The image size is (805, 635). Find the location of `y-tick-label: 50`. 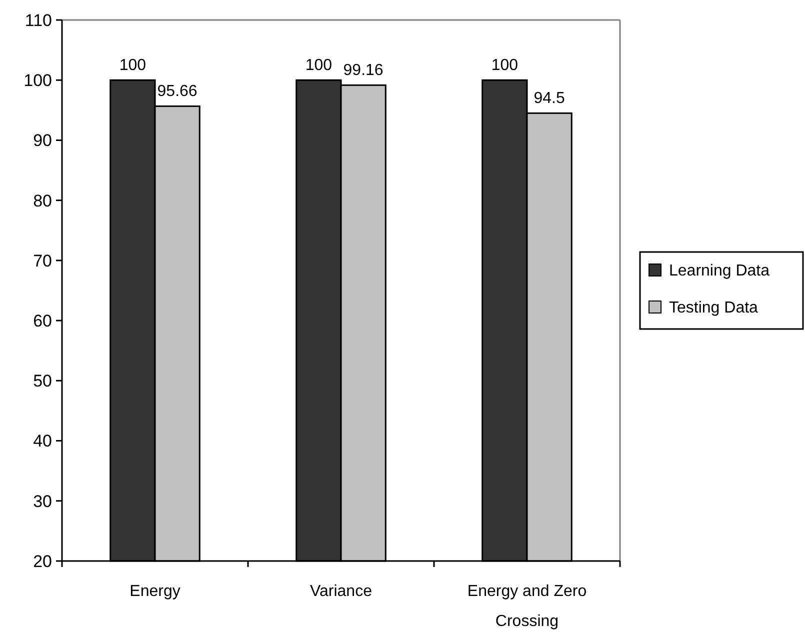

y-tick-label: 50 is located at coordinates (42, 381).